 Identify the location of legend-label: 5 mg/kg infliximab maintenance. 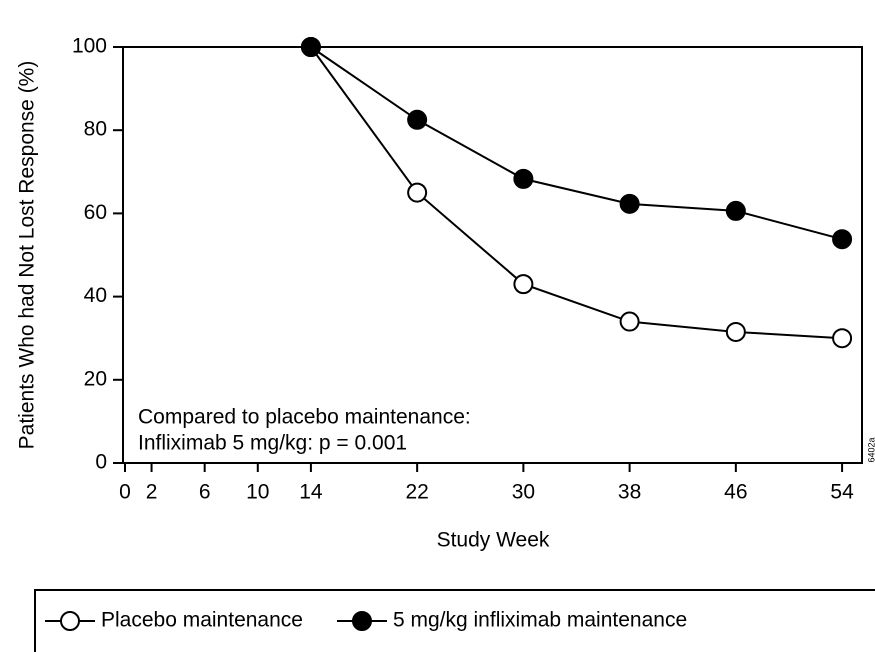
(540, 620).